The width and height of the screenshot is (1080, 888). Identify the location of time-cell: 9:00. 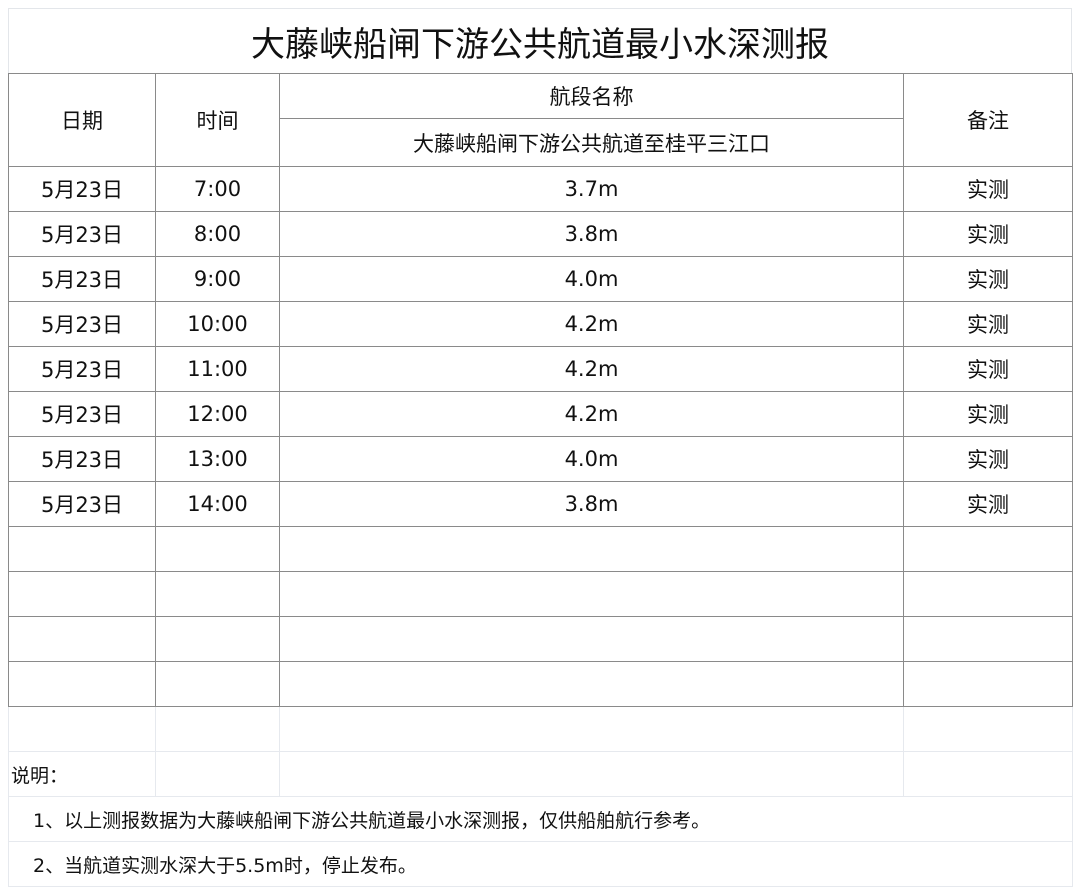
(217, 279).